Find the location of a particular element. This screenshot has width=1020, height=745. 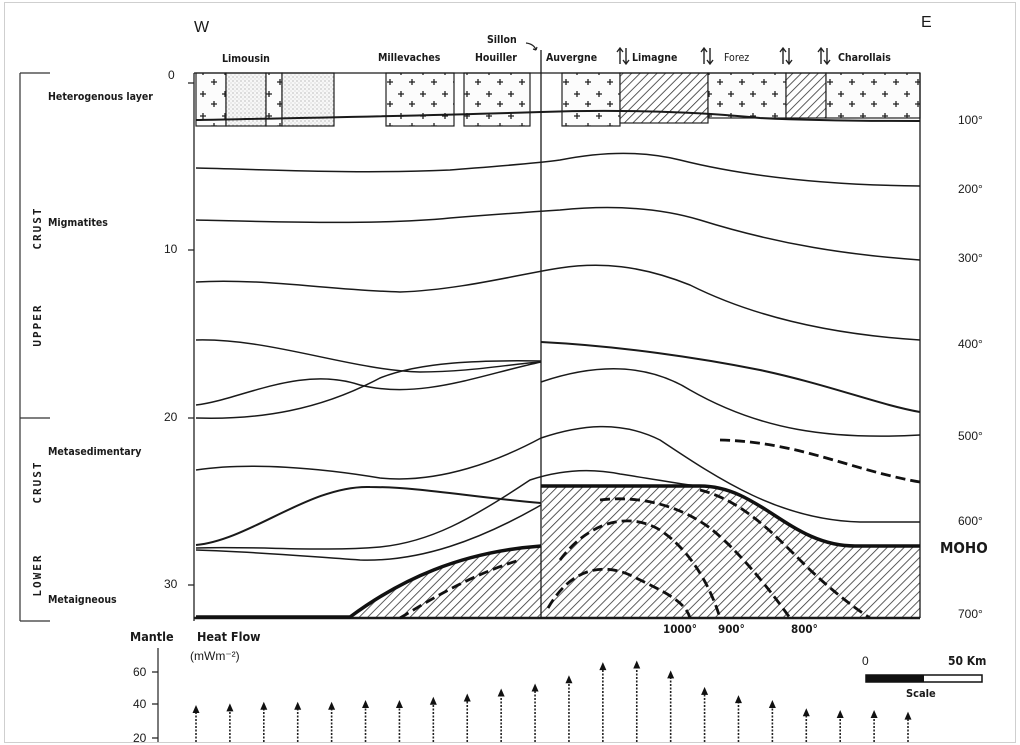

region-millevaches: Millevaches is located at coordinates (409, 58).